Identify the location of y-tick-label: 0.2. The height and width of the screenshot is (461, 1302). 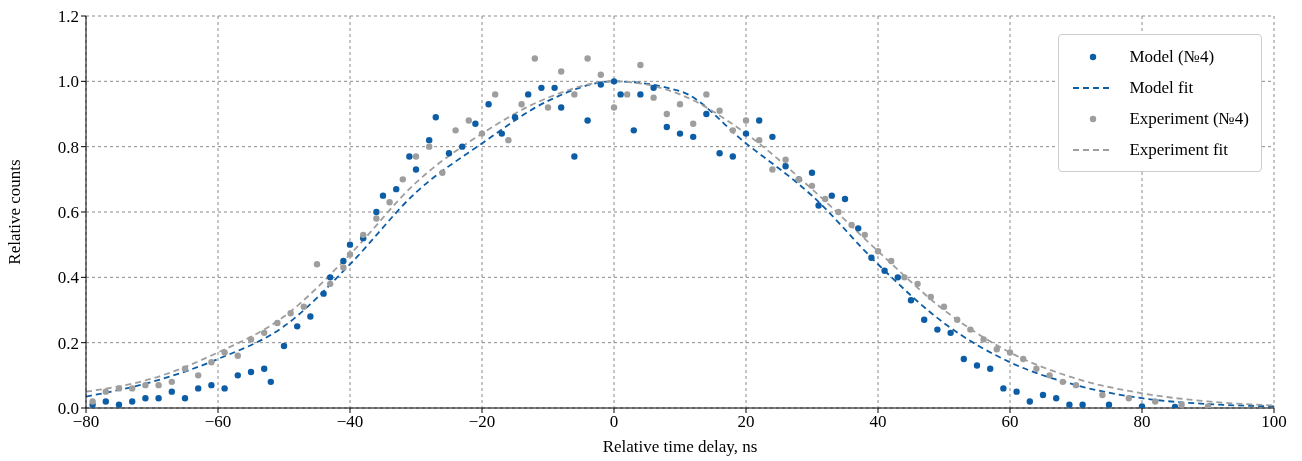
(68, 343).